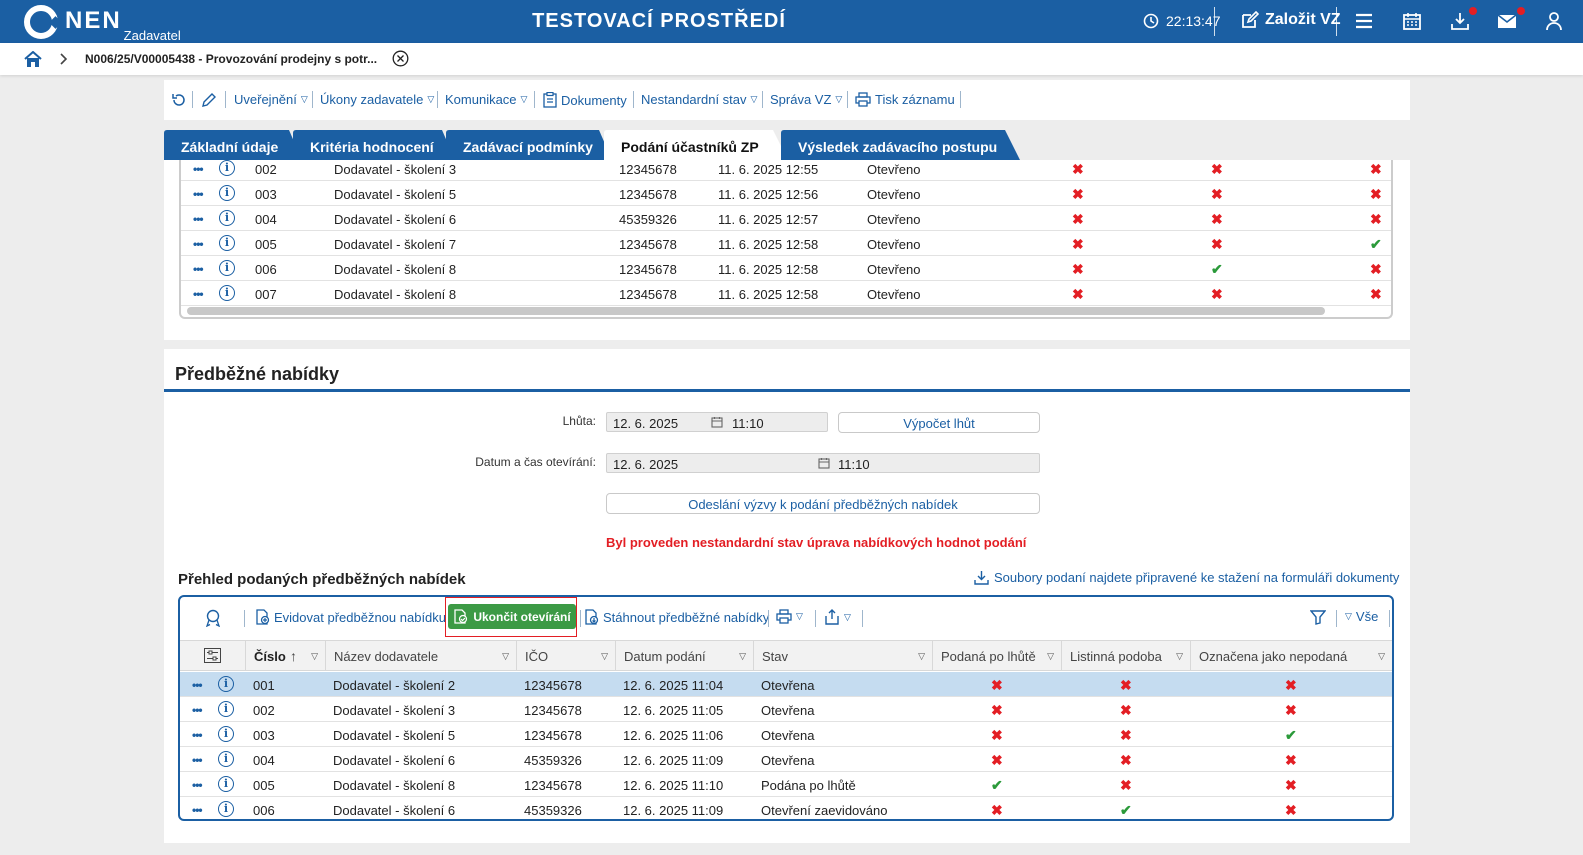 This screenshot has width=1583, height=855. I want to click on menu-button, so click(1364, 21).